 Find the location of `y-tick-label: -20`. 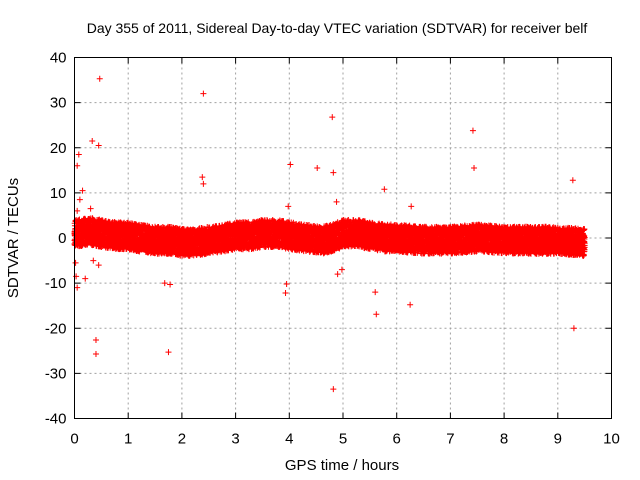

y-tick-label: -20 is located at coordinates (56, 328).